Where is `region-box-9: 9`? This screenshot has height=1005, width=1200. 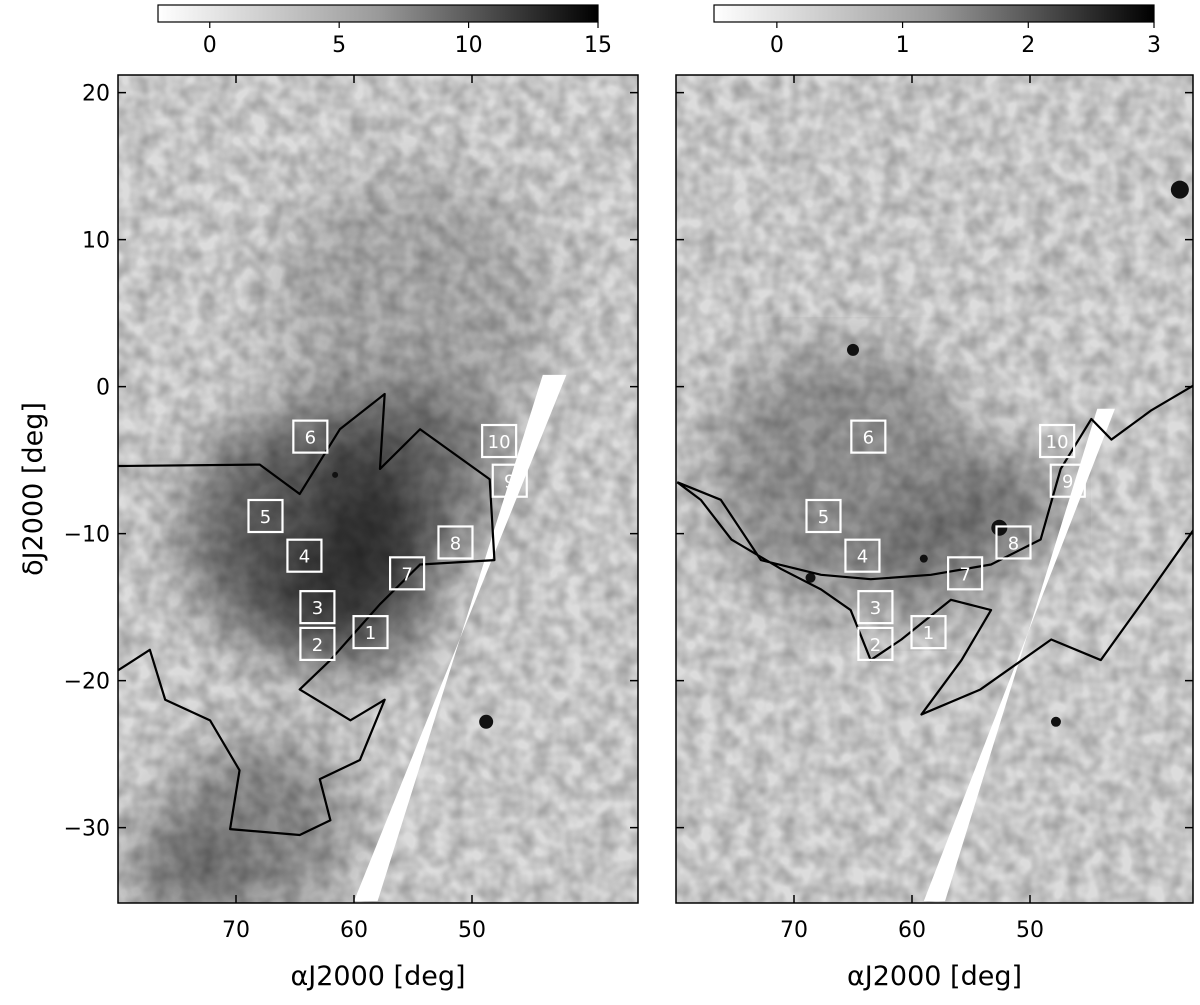 region-box-9: 9 is located at coordinates (1067, 480).